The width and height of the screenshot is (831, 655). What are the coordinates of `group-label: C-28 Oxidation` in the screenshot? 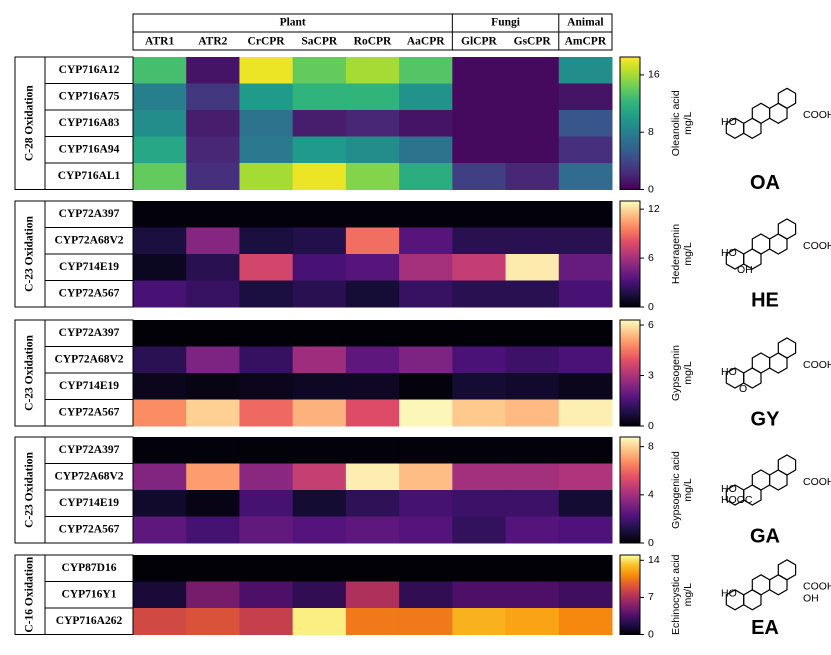 It's located at (30, 123).